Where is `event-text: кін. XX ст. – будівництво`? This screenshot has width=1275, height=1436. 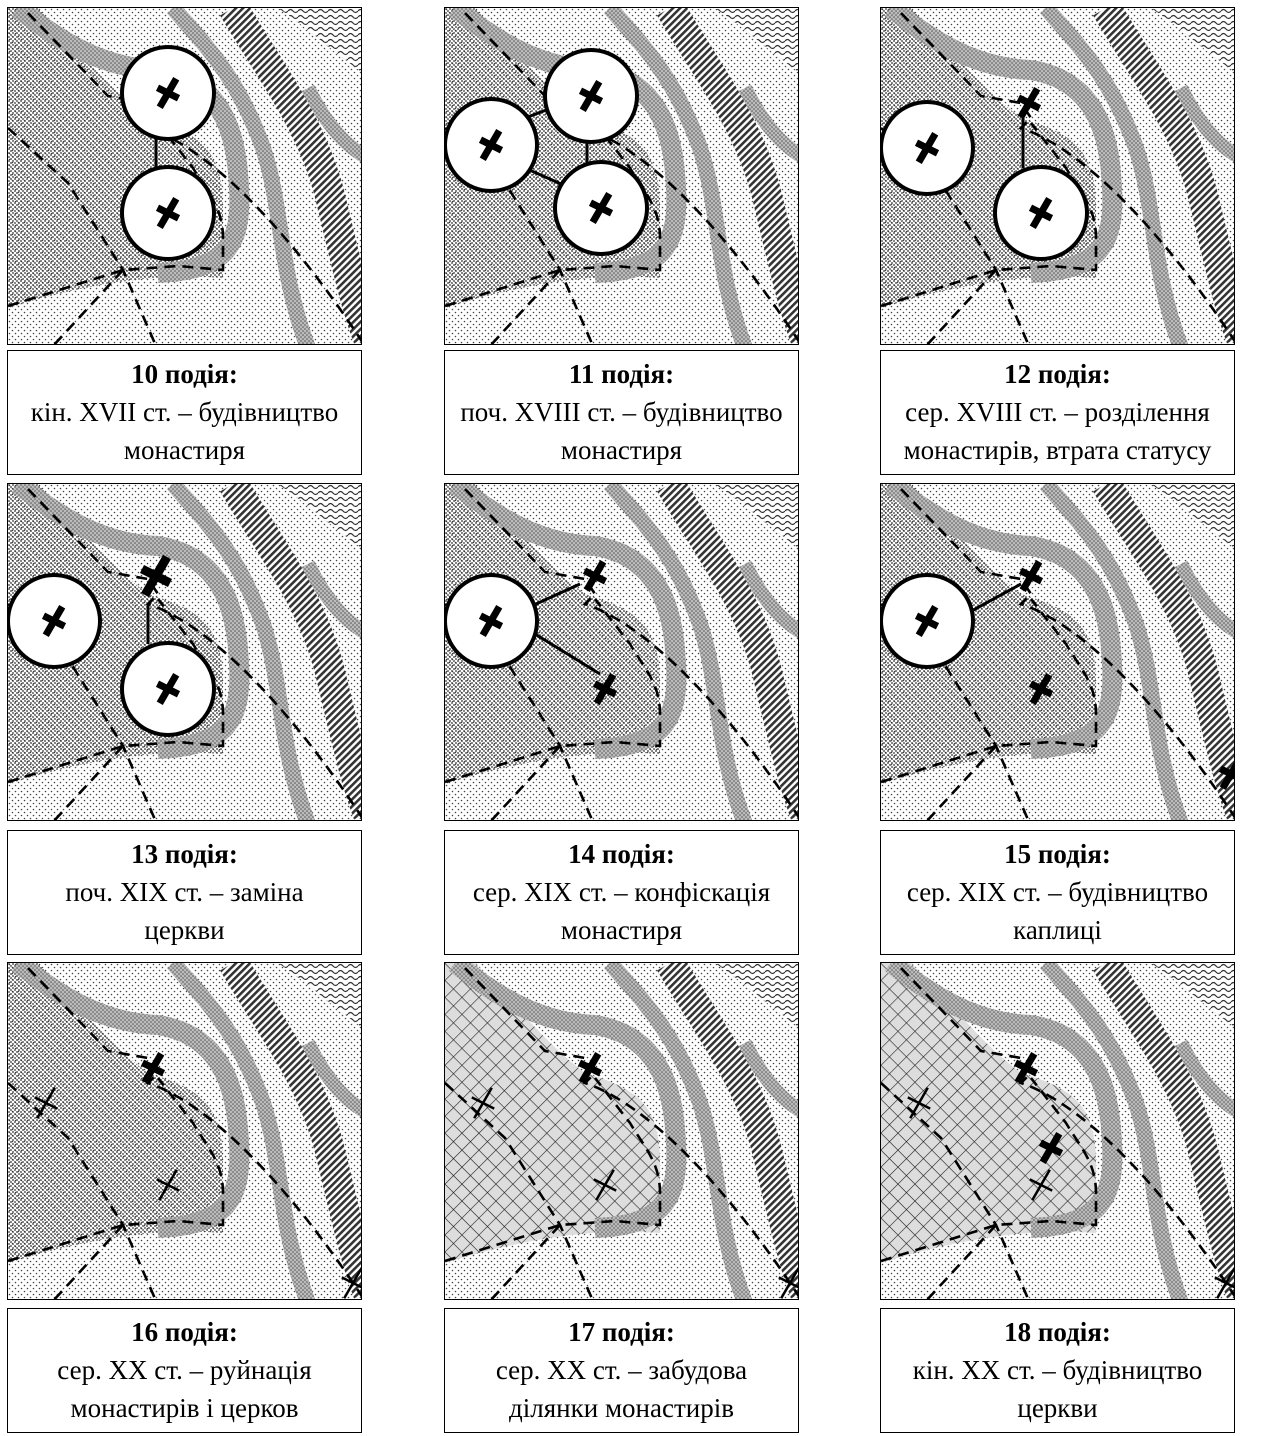 event-text: кін. XX ст. – будівництво is located at coordinates (1057, 1370).